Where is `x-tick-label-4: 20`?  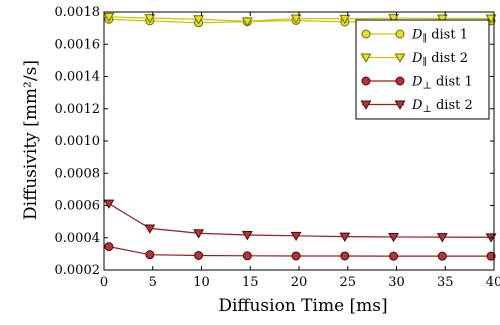
x-tick-label-4: 20 is located at coordinates (299, 282).